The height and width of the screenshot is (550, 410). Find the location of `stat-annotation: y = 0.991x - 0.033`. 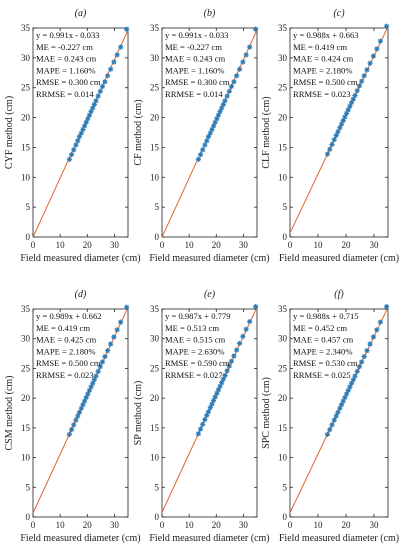

stat-annotation: y = 0.991x - 0.033 is located at coordinates (68, 35).